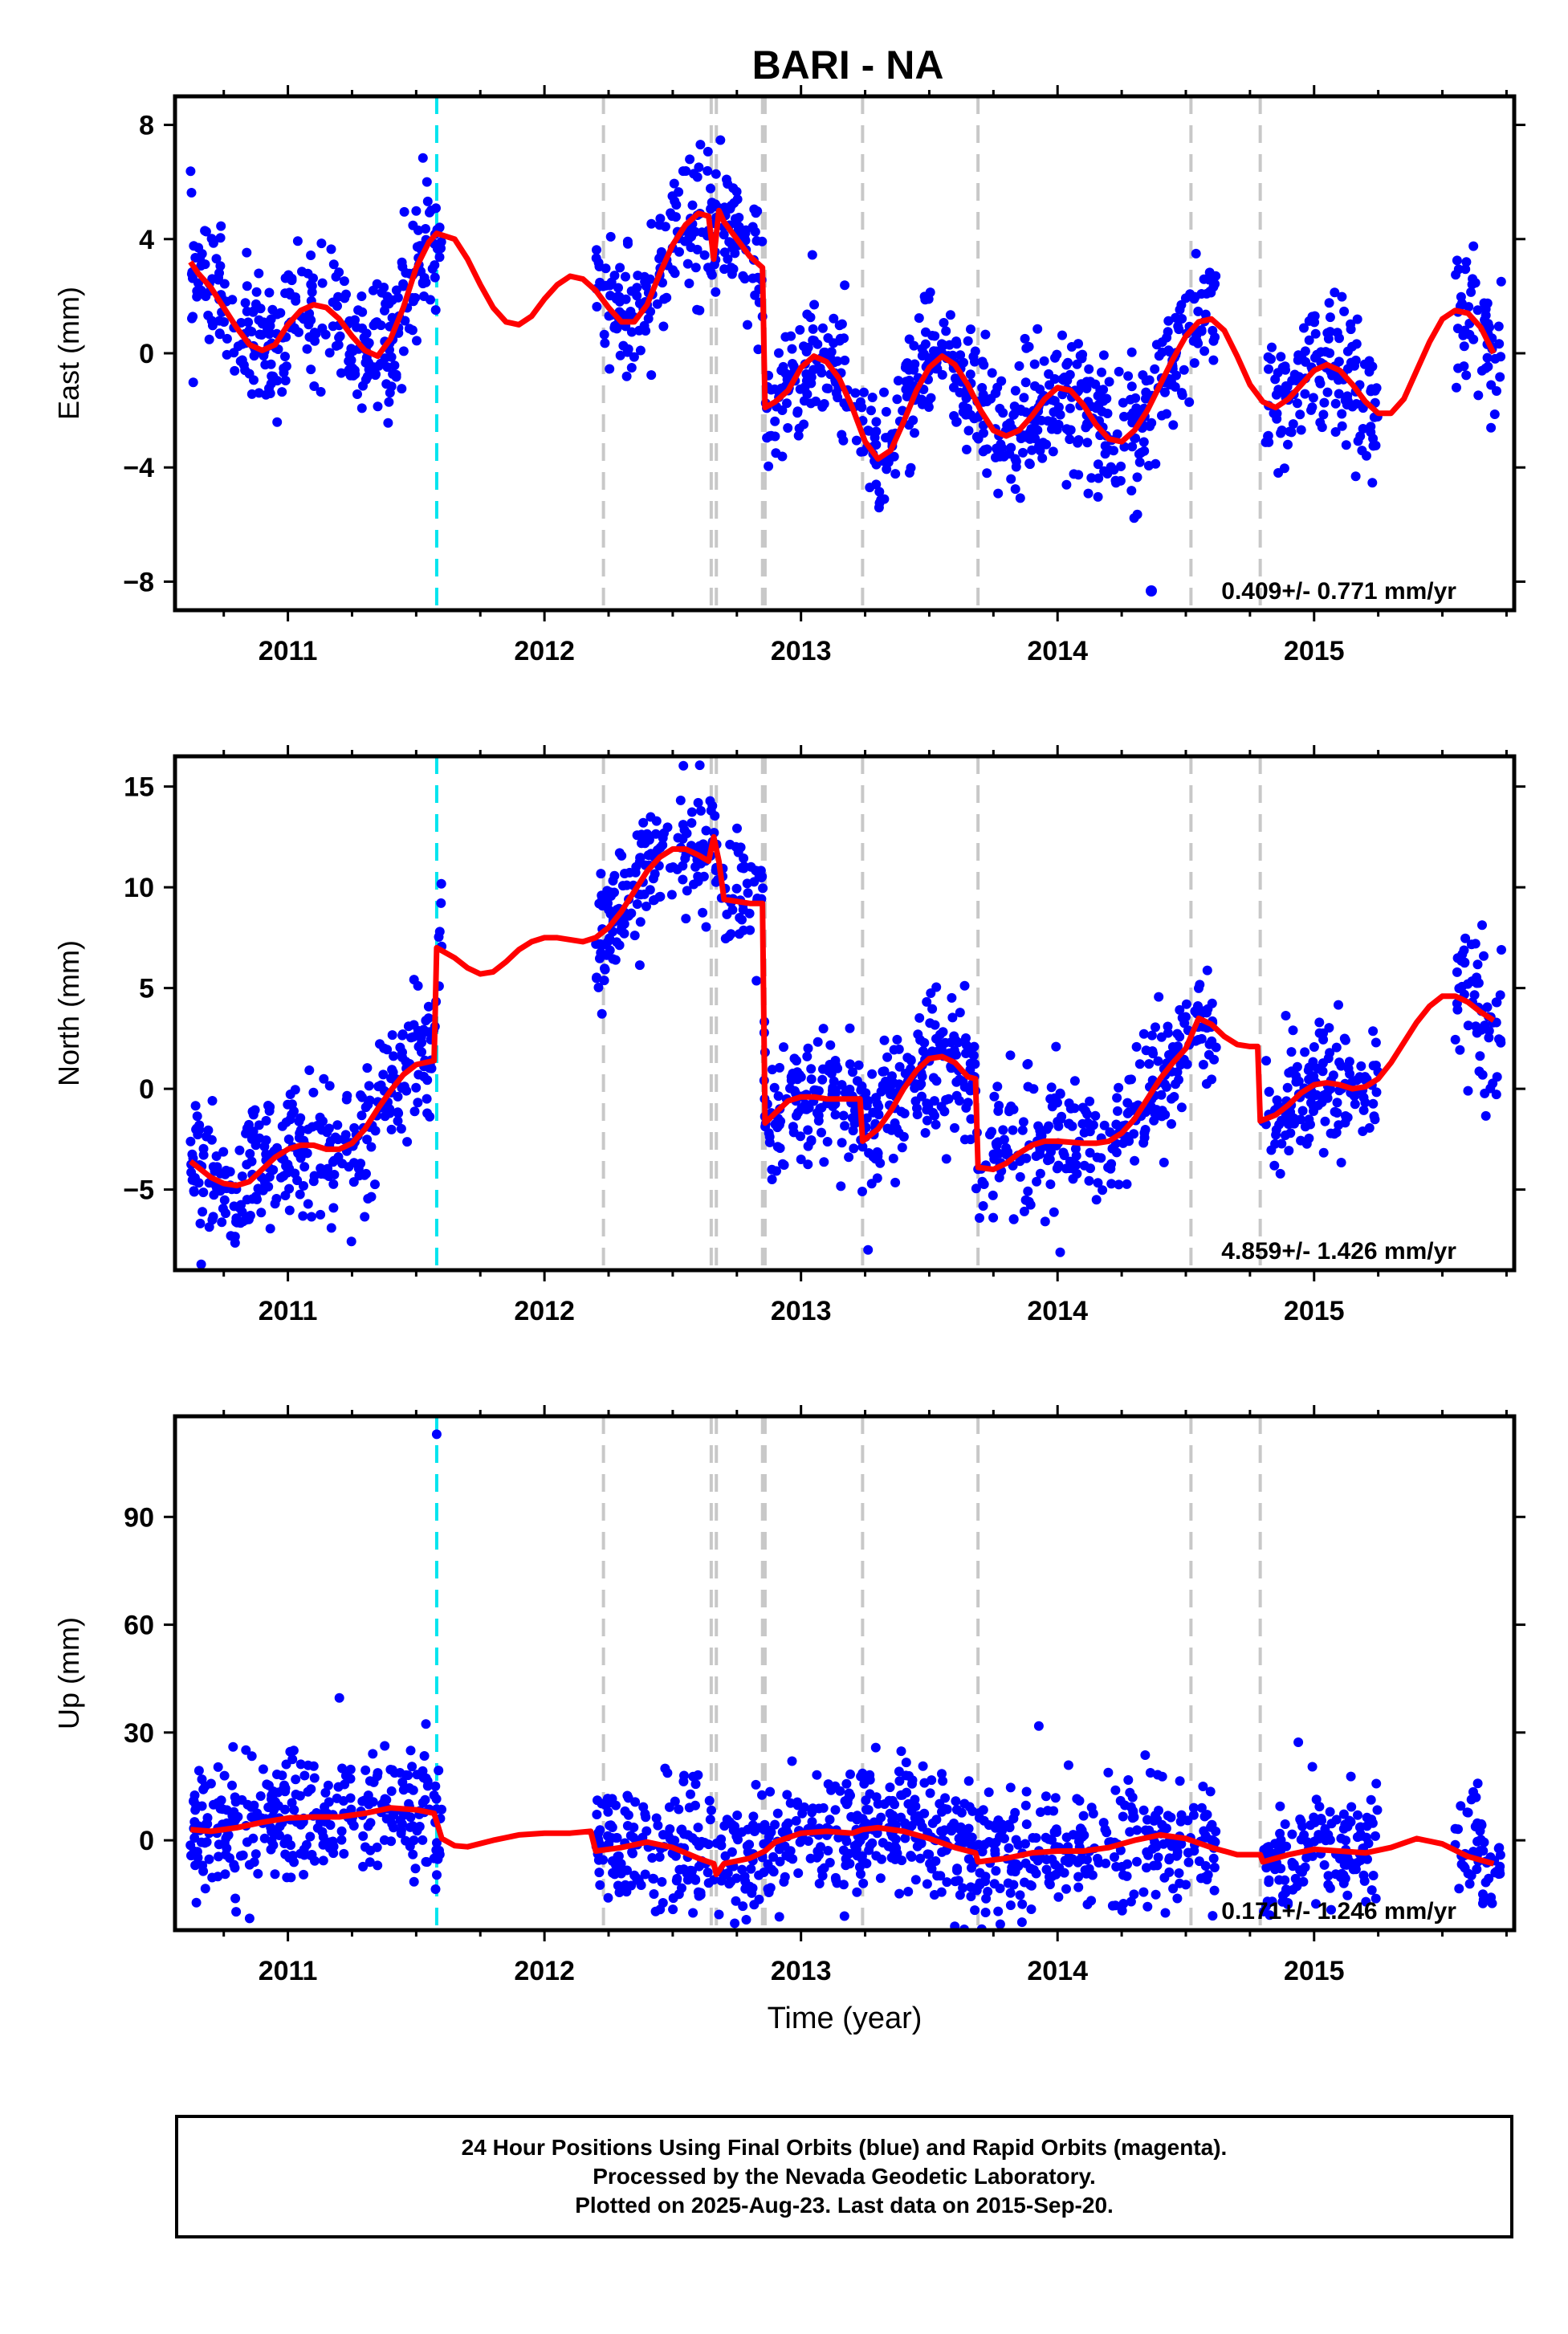 Image resolution: width=1568 pixels, height=2334 pixels. I want to click on x-tick-label: 2014, so click(1057, 651).